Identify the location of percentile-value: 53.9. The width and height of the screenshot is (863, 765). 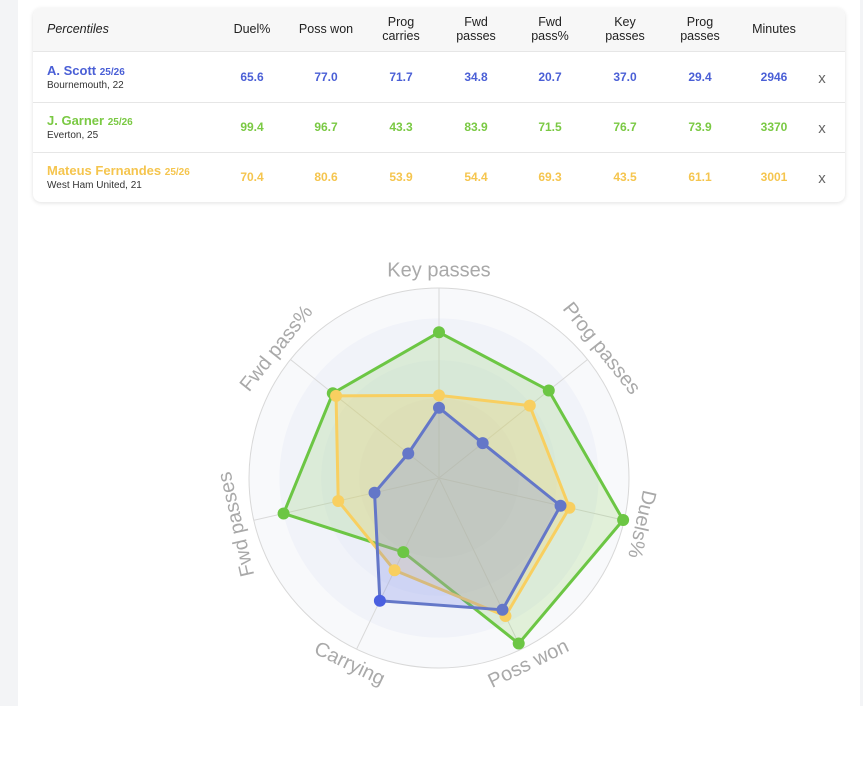
(401, 177).